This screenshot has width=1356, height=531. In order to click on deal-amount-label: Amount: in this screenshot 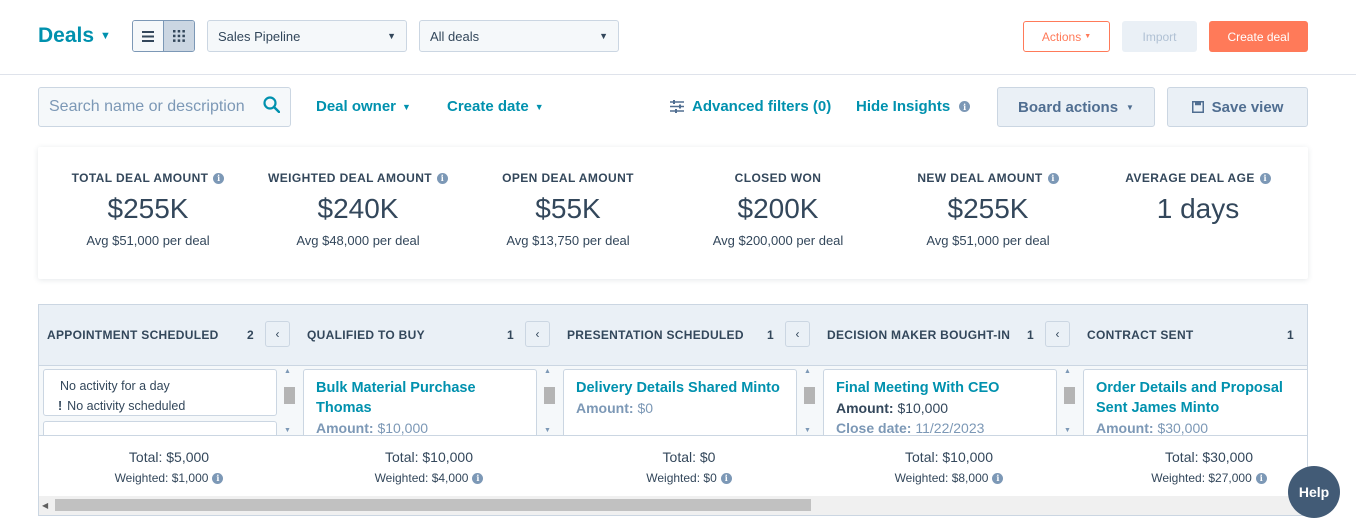, I will do `click(605, 408)`.